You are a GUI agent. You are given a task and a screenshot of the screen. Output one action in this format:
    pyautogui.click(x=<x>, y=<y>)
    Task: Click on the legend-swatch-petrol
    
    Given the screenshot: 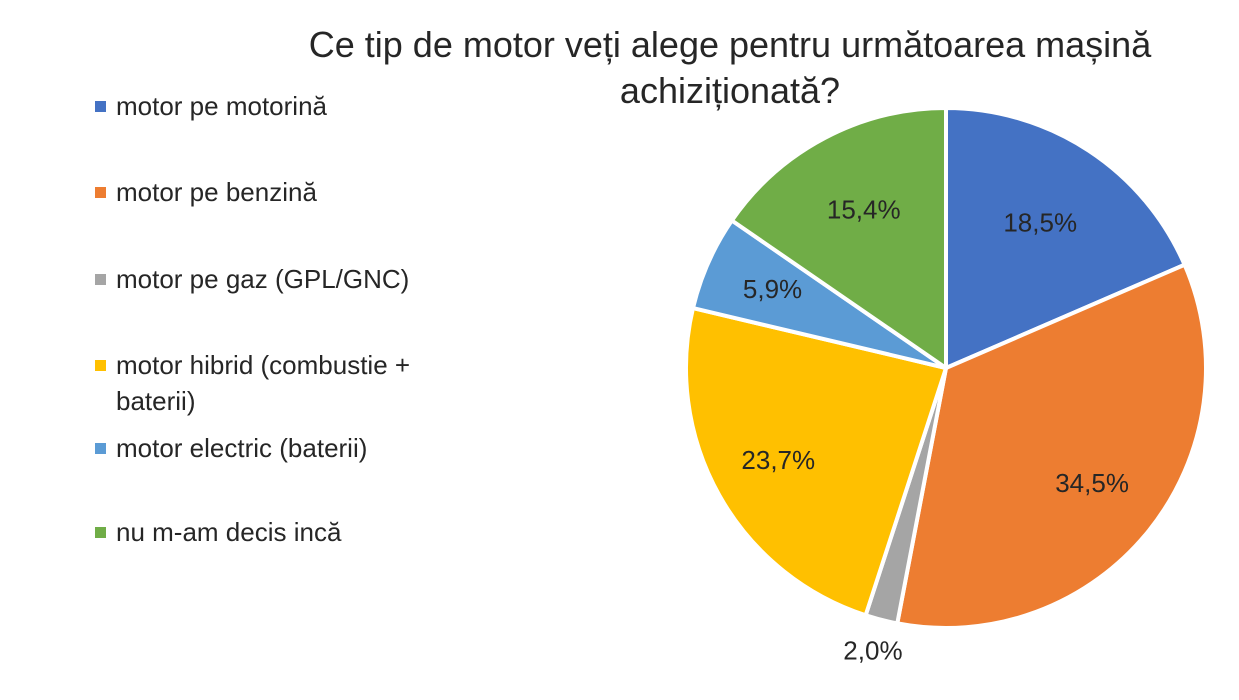 What is the action you would take?
    pyautogui.click(x=100, y=192)
    